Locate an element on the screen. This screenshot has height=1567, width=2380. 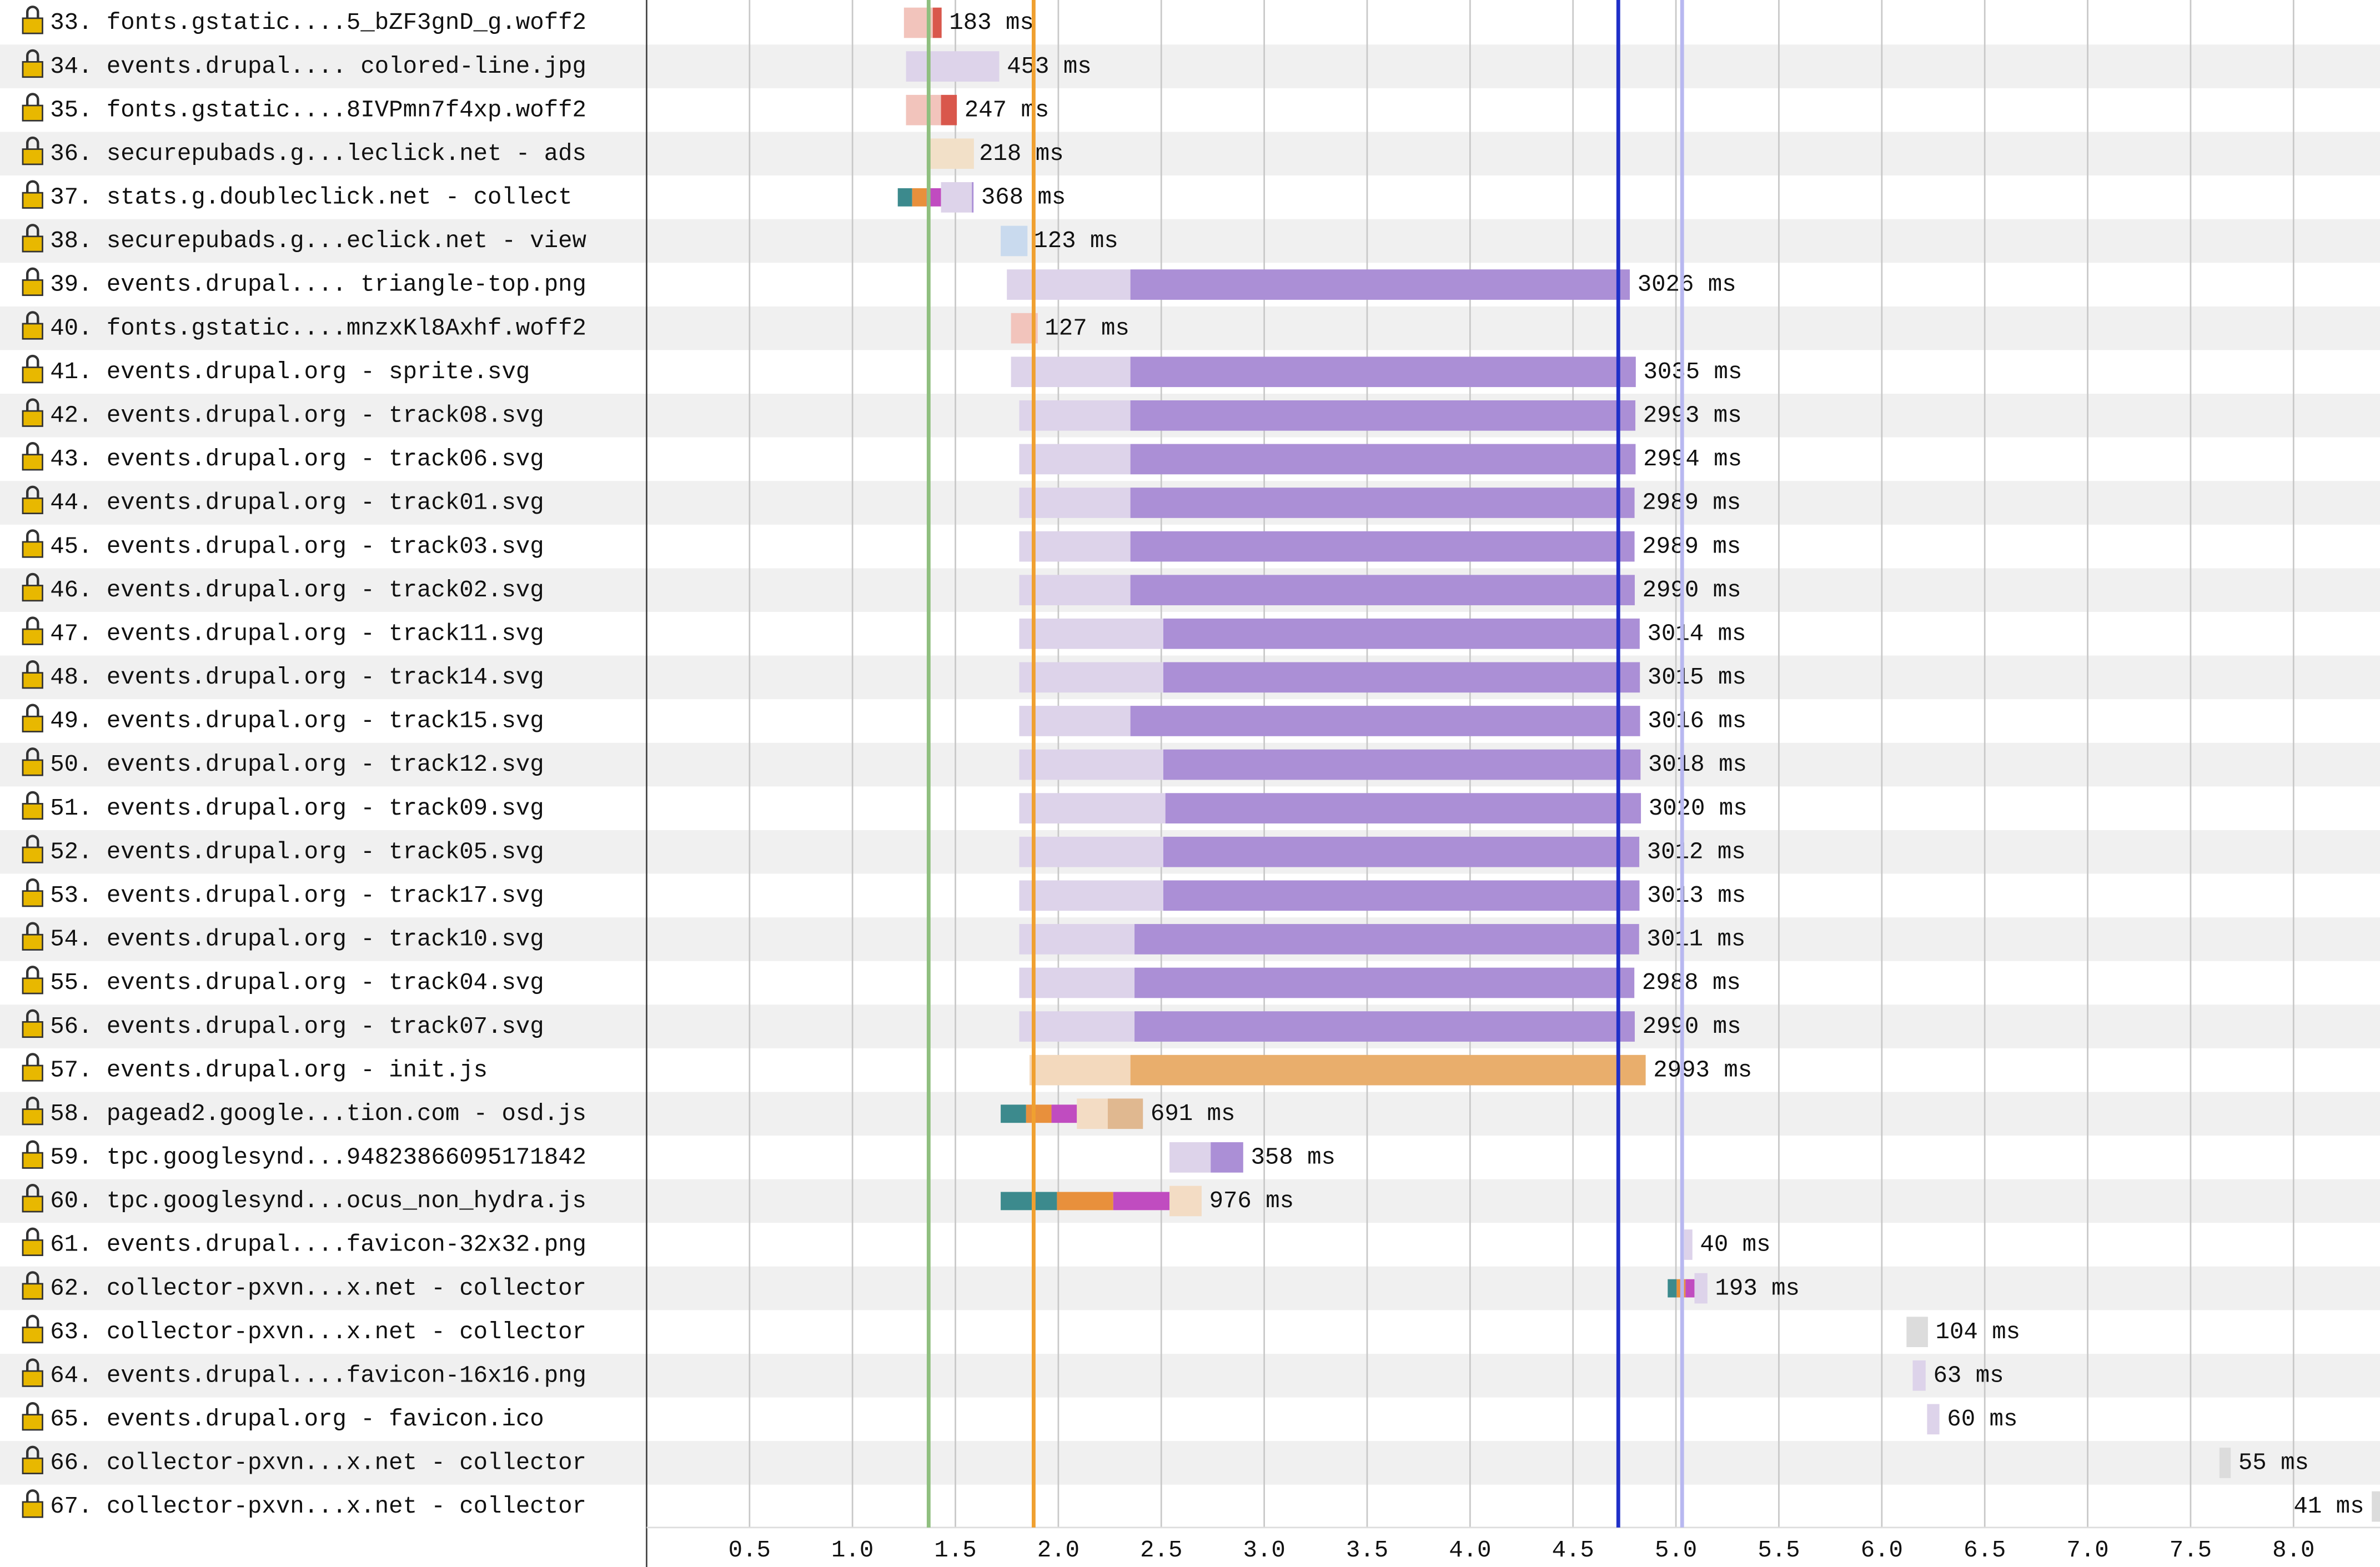
duration-label: 358 ms is located at coordinates (1293, 1157).